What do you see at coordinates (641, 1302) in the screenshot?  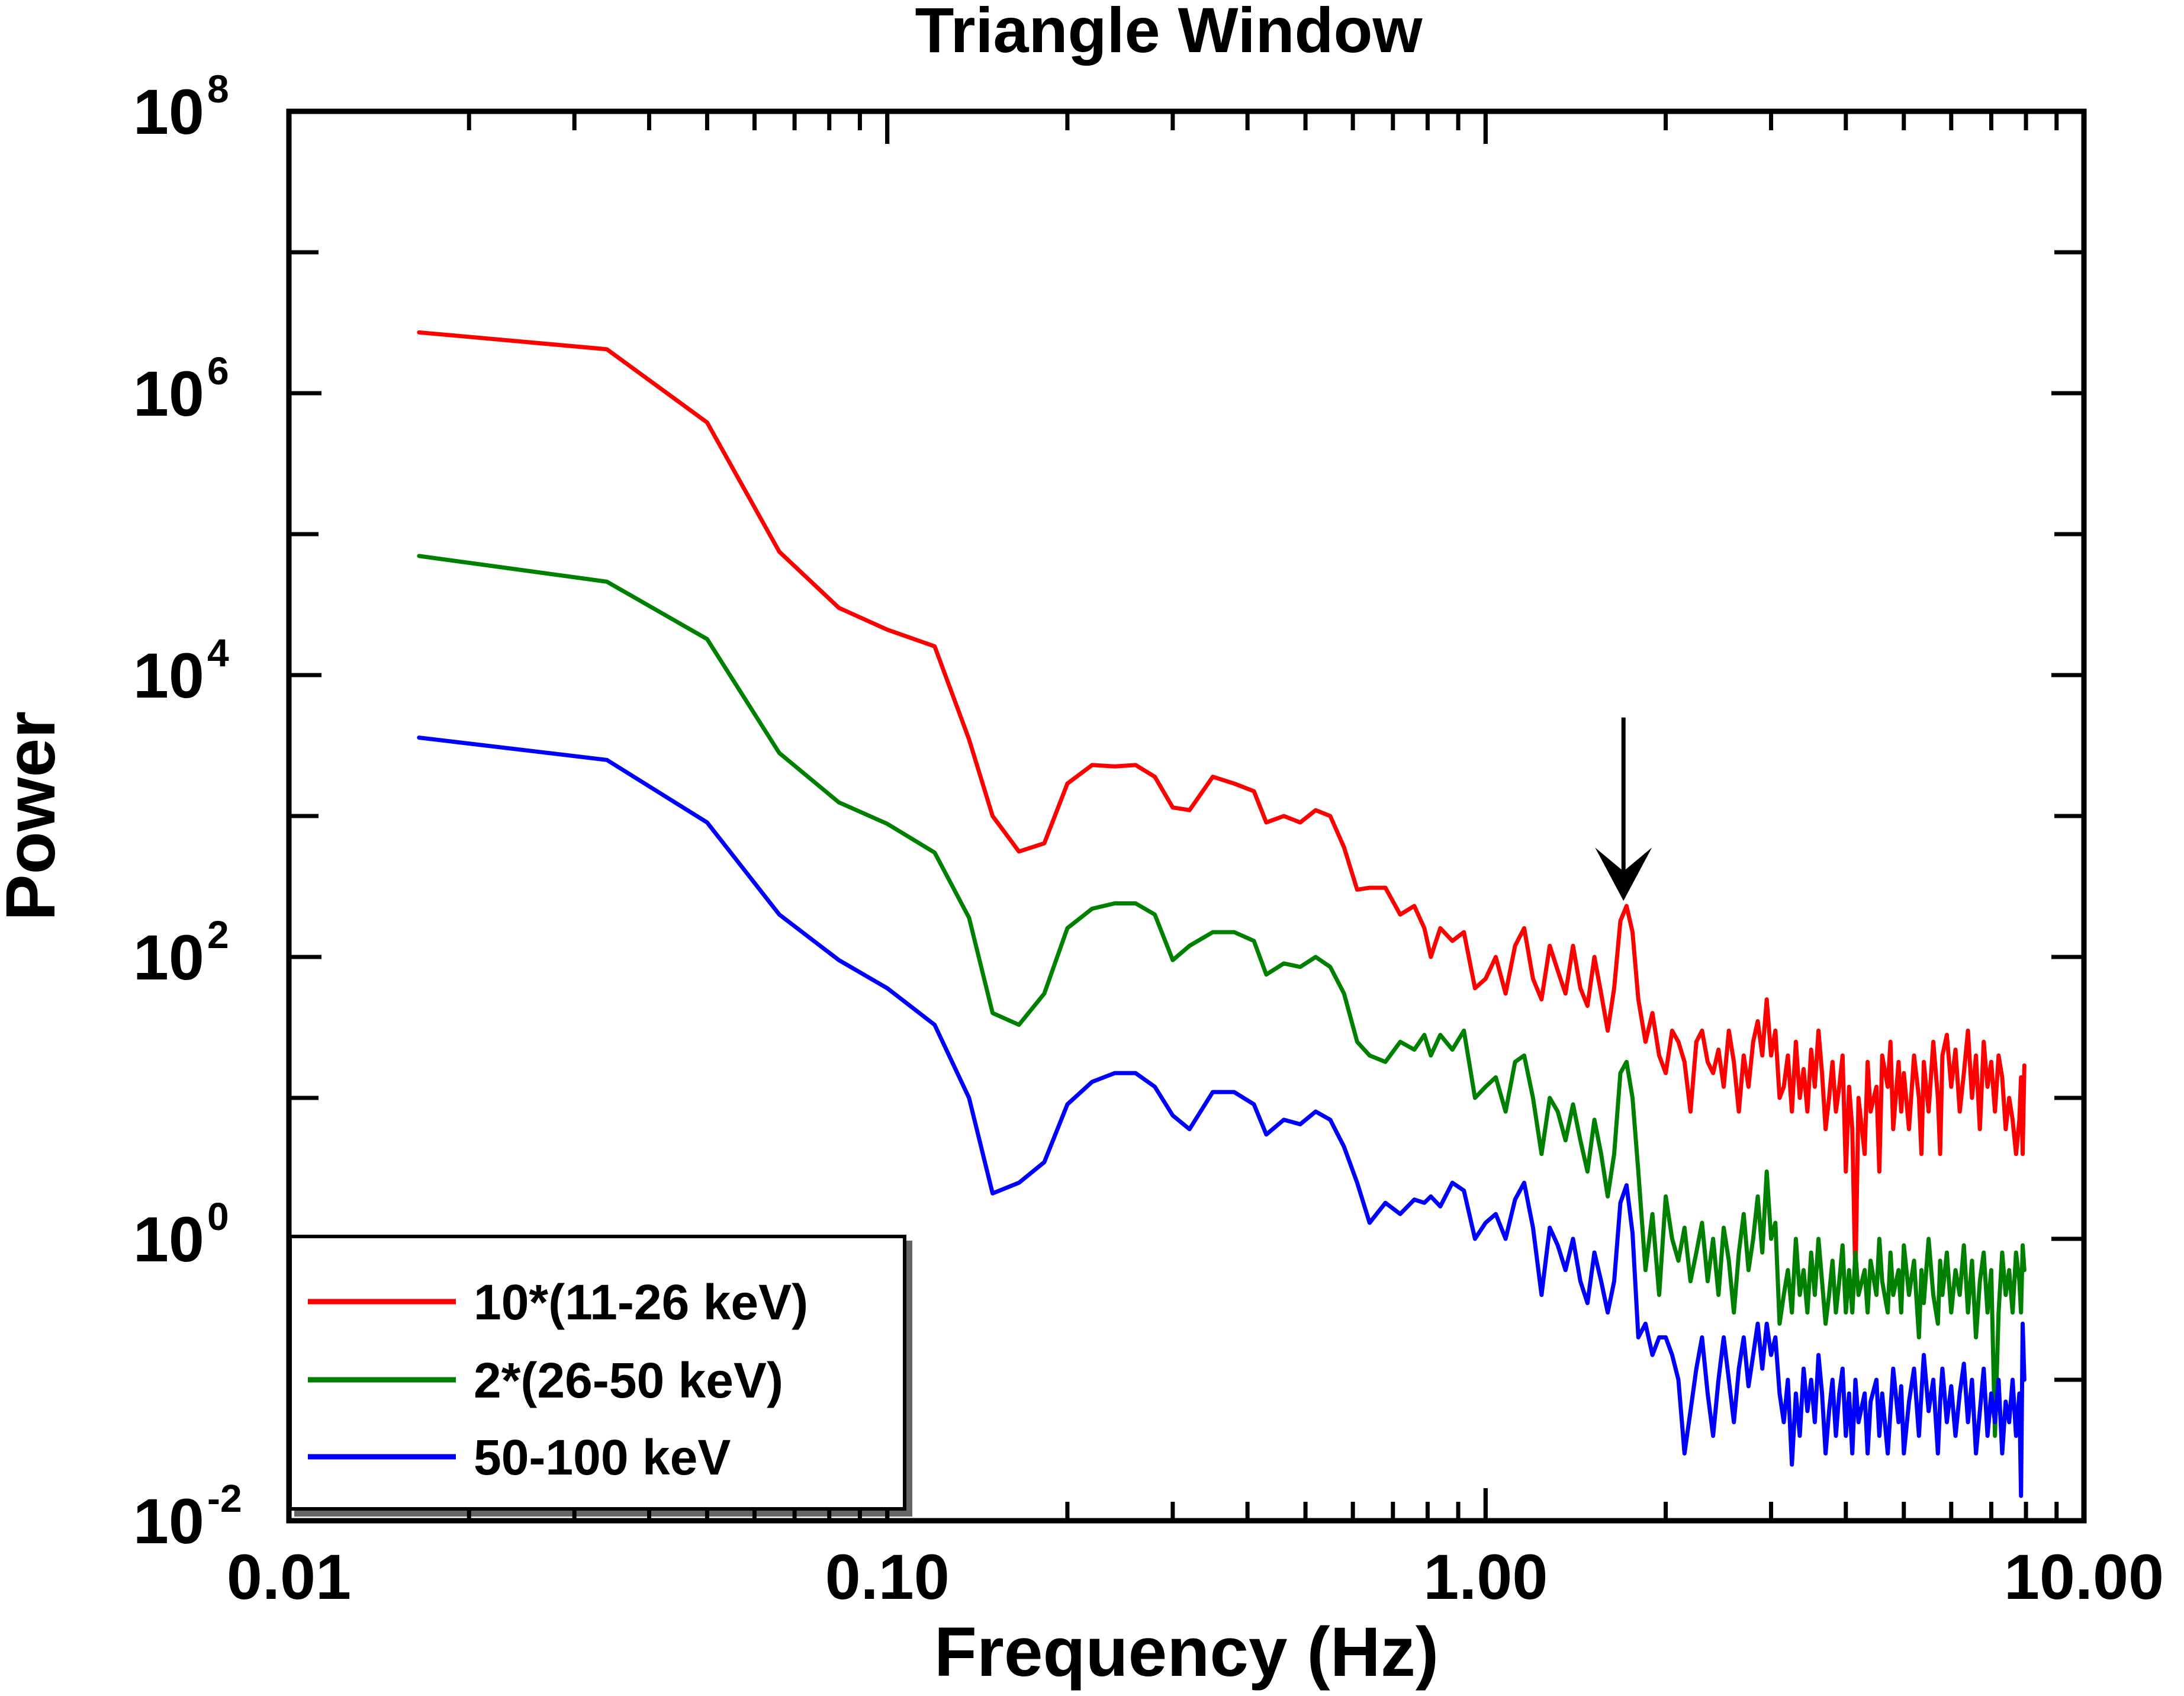 I see `legend-label-red: 10*(11-26 keV)` at bounding box center [641, 1302].